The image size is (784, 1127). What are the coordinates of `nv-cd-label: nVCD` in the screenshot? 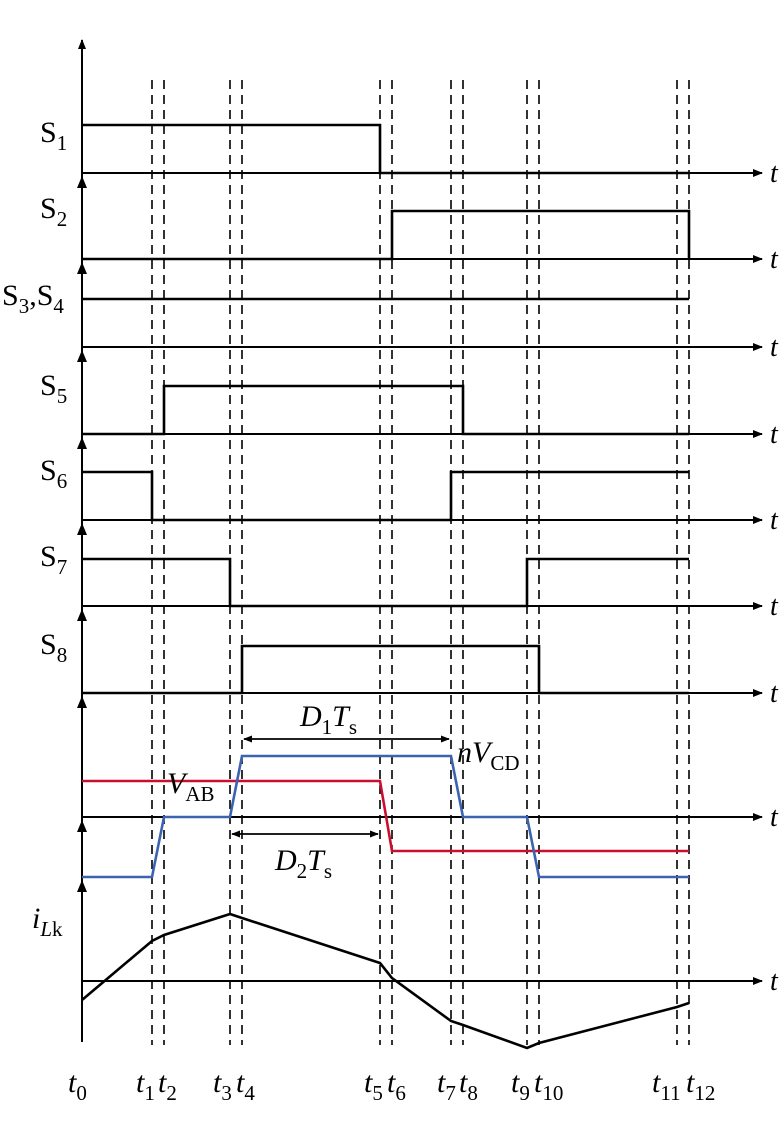 It's located at (488, 755).